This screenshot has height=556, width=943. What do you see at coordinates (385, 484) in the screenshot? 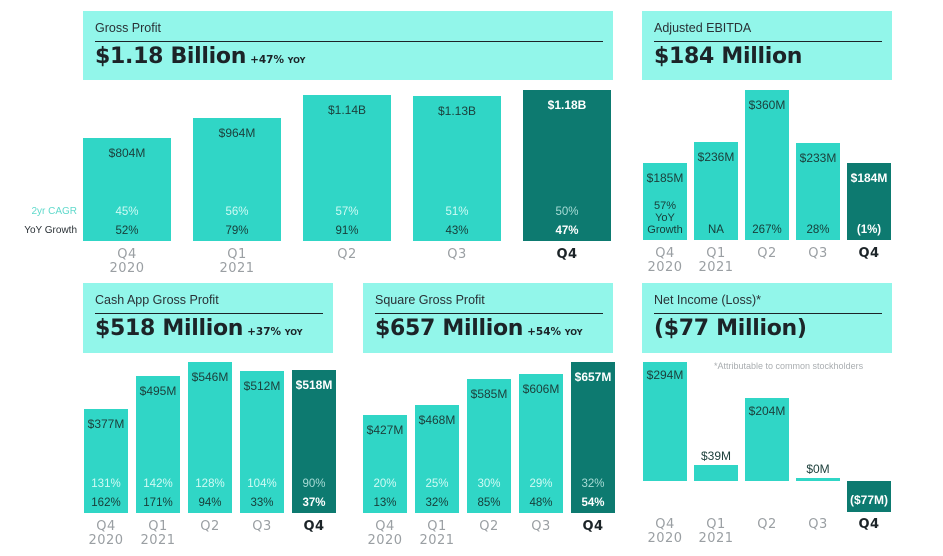
I see `cagr-value: 20%` at bounding box center [385, 484].